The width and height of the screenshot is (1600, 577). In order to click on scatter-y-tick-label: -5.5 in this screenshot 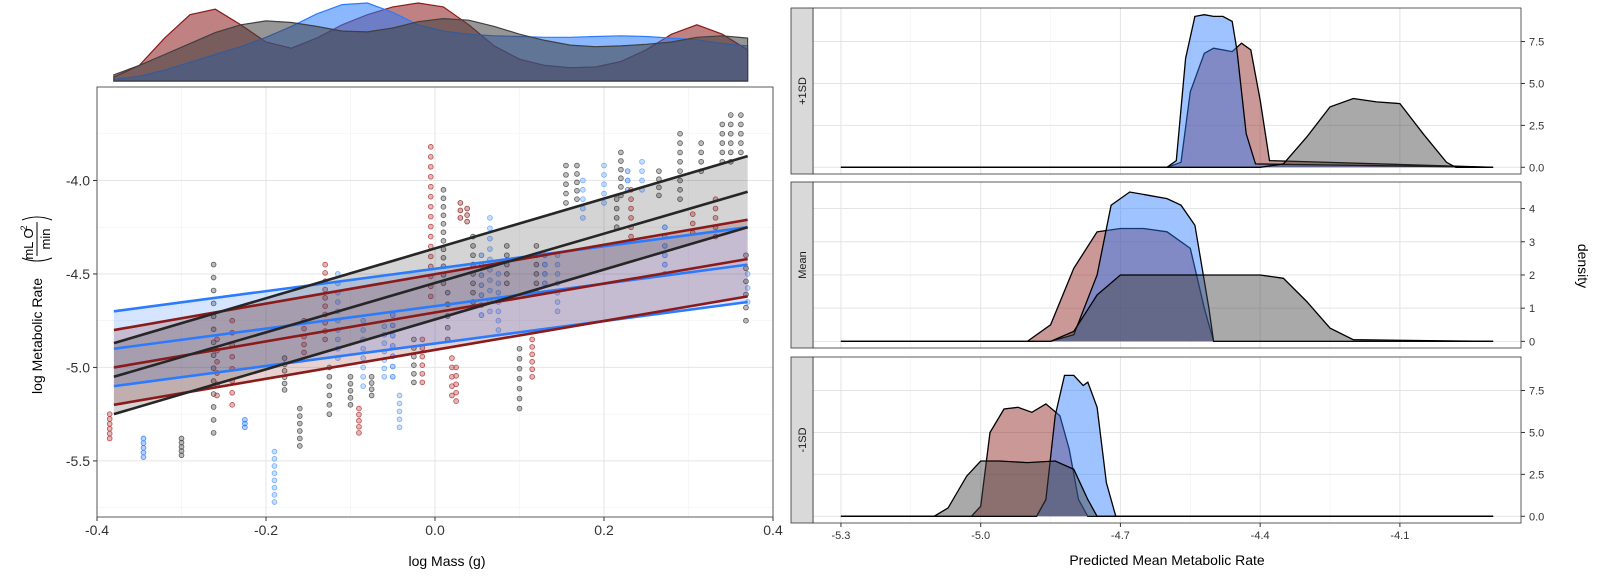, I will do `click(78, 461)`.